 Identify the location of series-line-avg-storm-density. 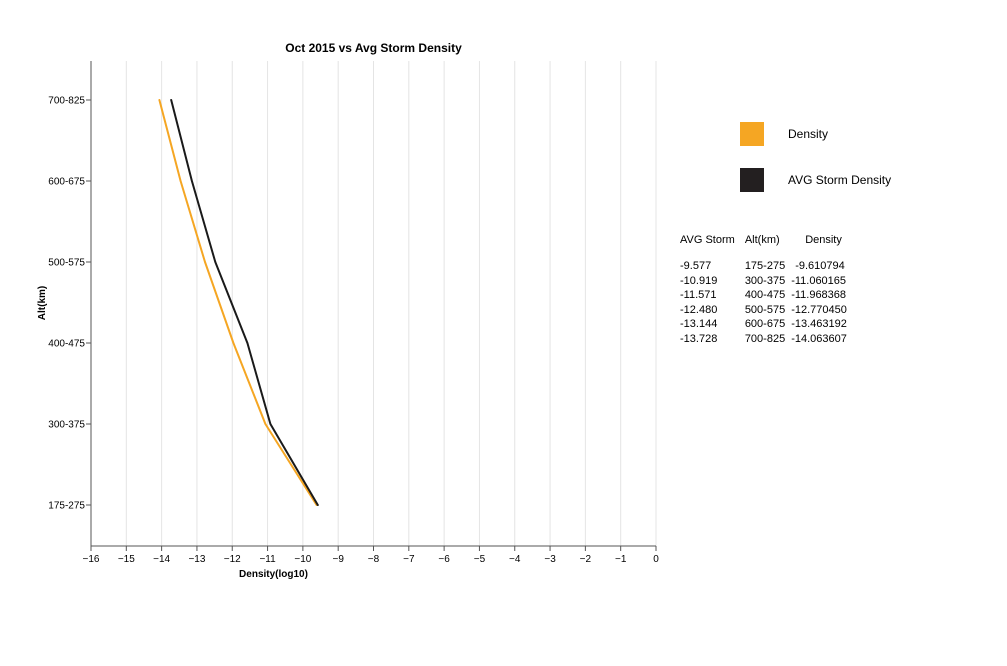
(244, 302).